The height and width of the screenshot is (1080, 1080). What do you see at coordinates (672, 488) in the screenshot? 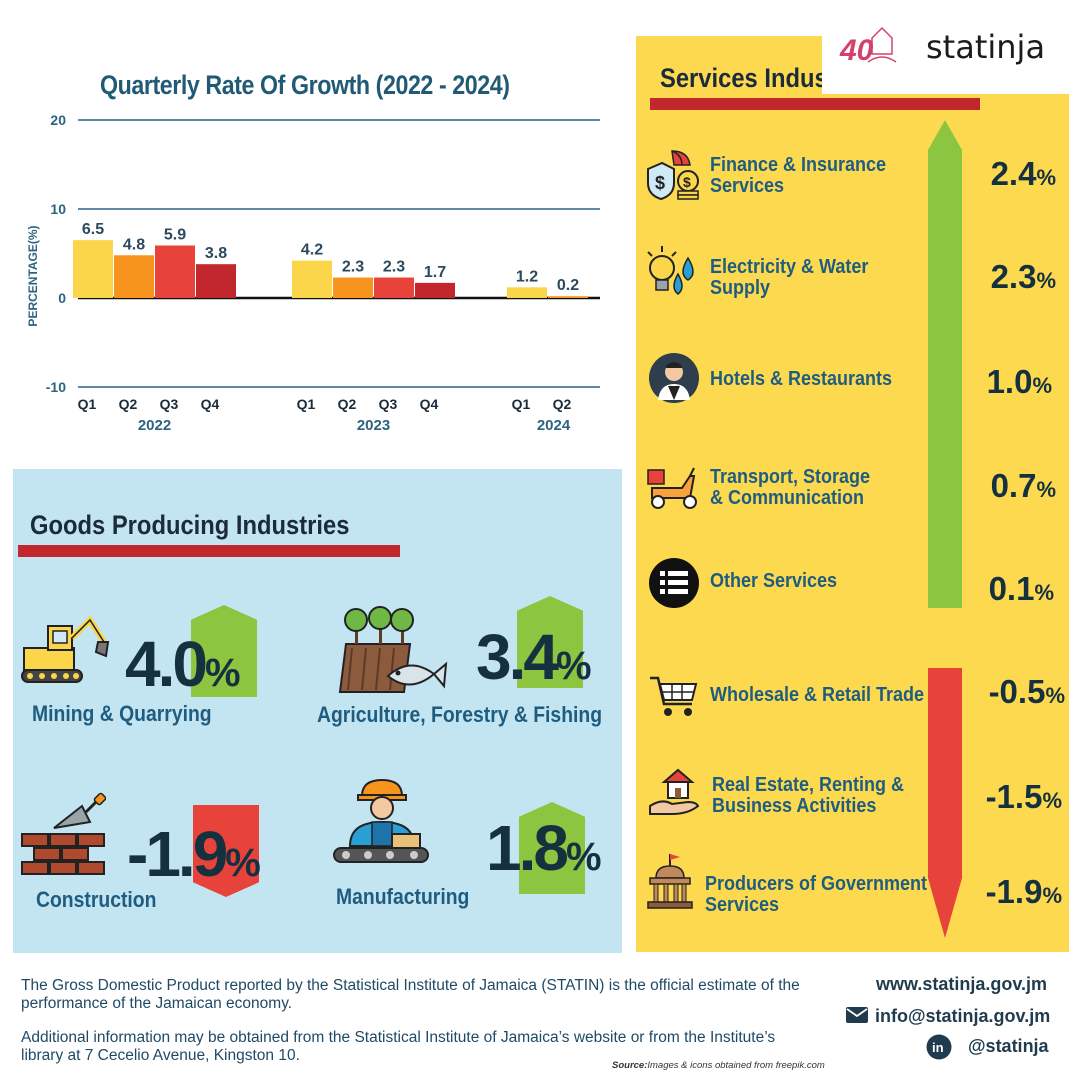
I see `scooter-icon` at bounding box center [672, 488].